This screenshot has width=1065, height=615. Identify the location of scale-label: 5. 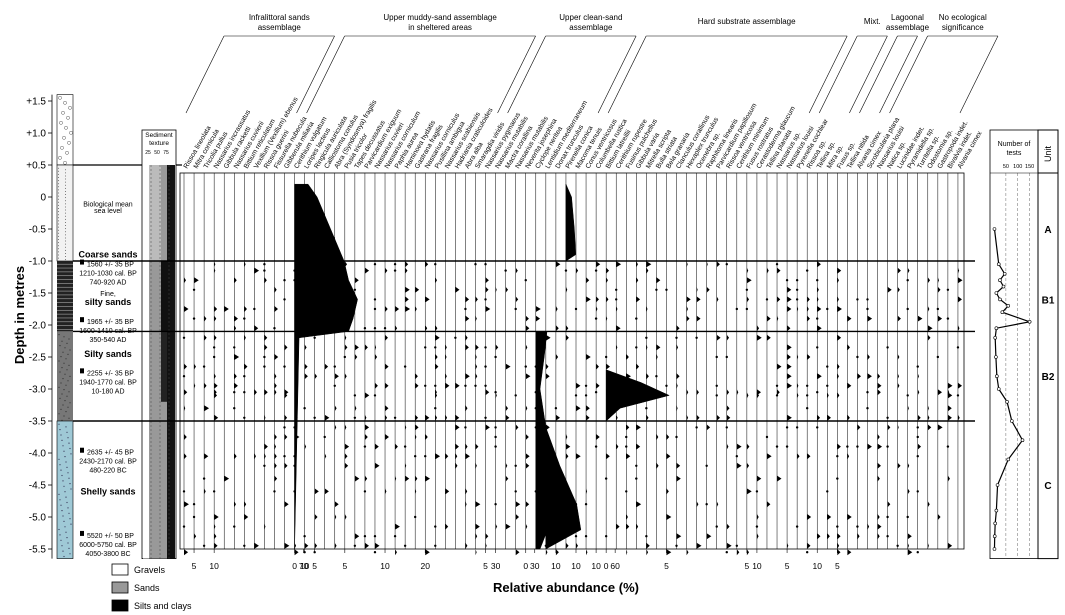
(485, 566).